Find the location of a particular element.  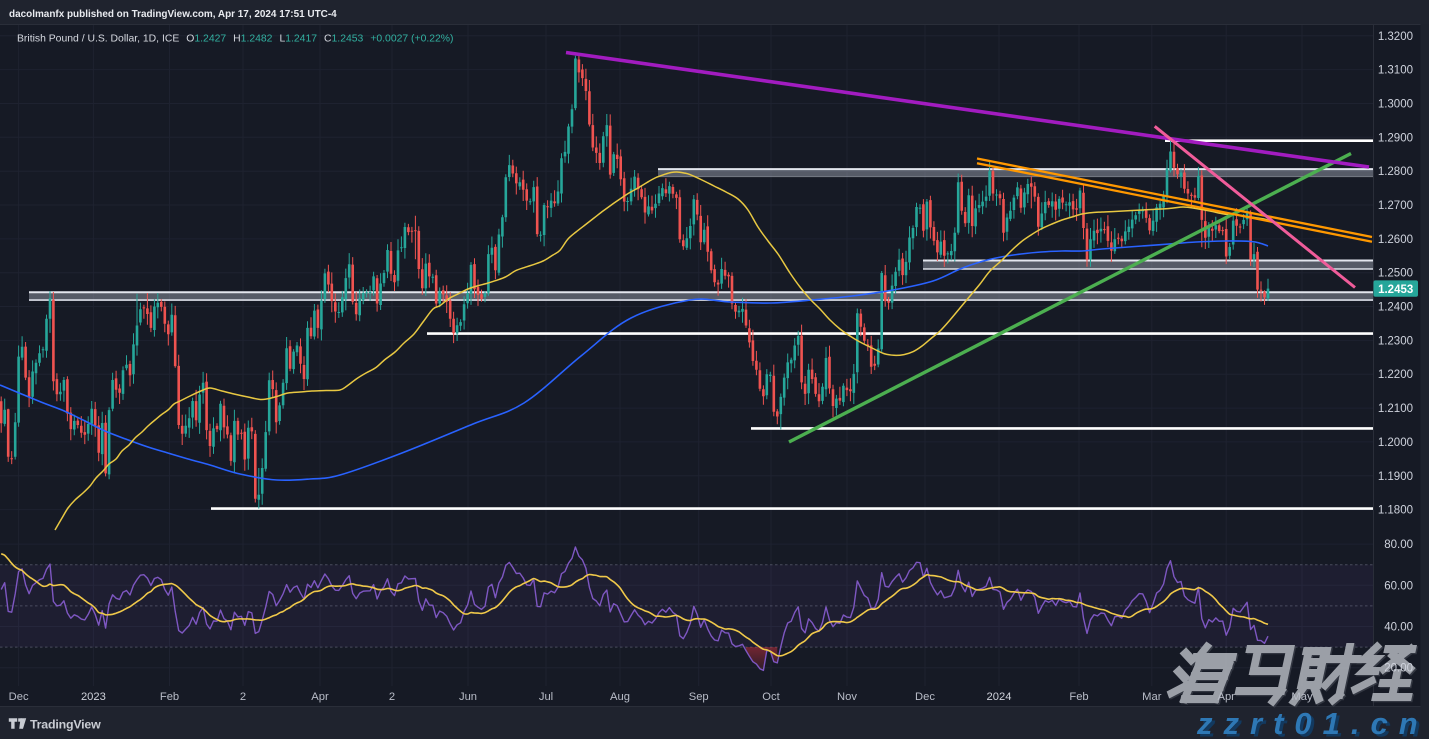

svg-text: 1.2400 is located at coordinates (1395, 308).